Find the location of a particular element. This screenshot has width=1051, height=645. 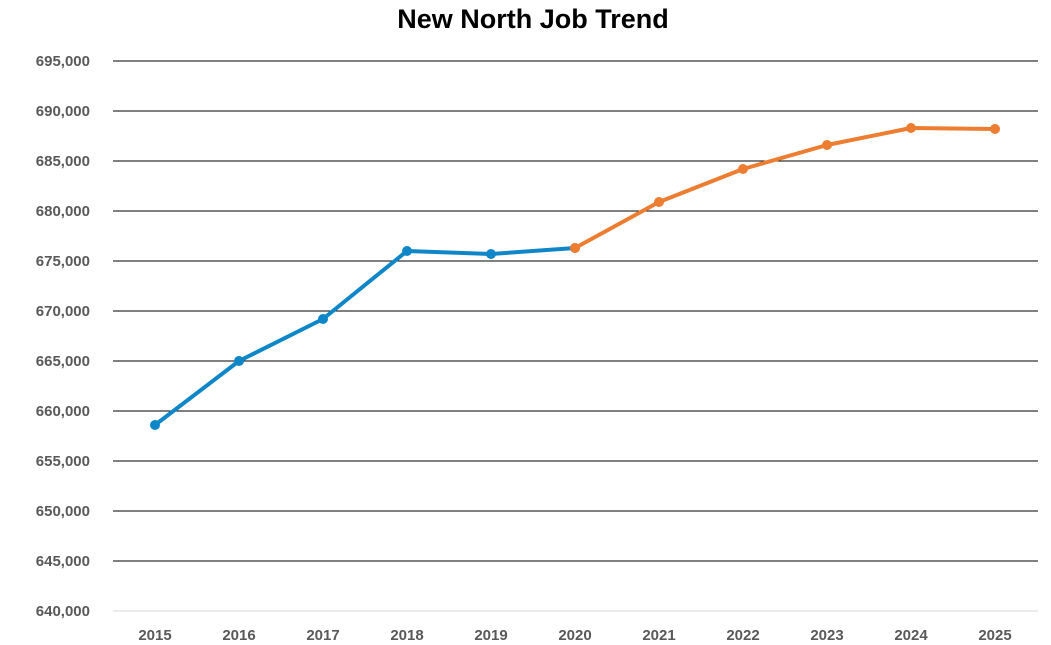

x-tick-label: 2019 is located at coordinates (490, 635).